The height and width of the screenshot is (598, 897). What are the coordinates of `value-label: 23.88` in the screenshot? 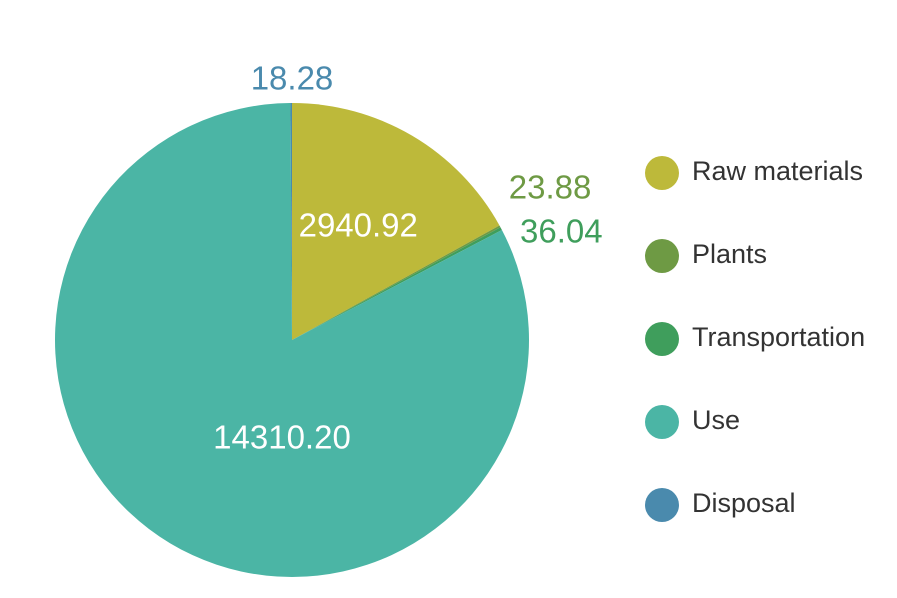 It's located at (550, 186).